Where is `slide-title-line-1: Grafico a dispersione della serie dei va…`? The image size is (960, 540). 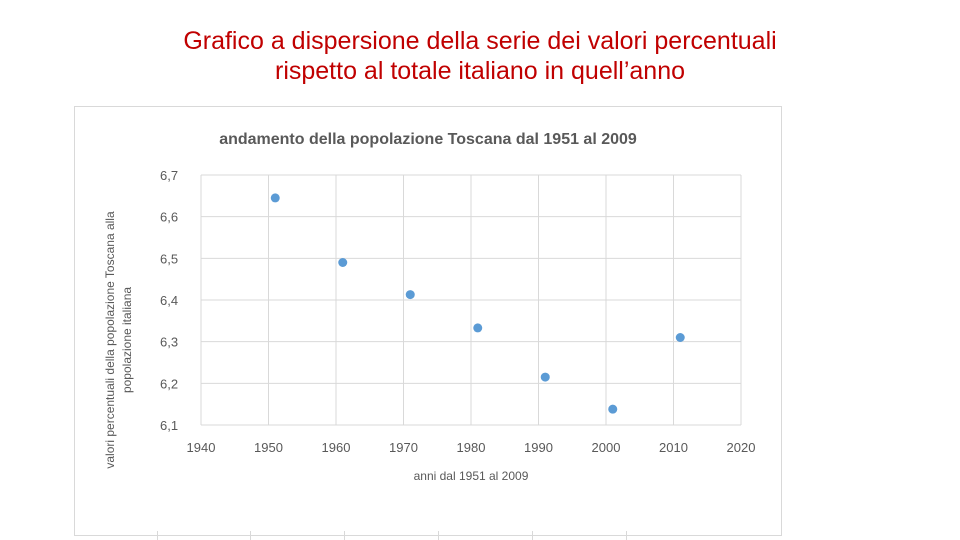 slide-title-line-1: Grafico a dispersione della serie dei va… is located at coordinates (480, 41).